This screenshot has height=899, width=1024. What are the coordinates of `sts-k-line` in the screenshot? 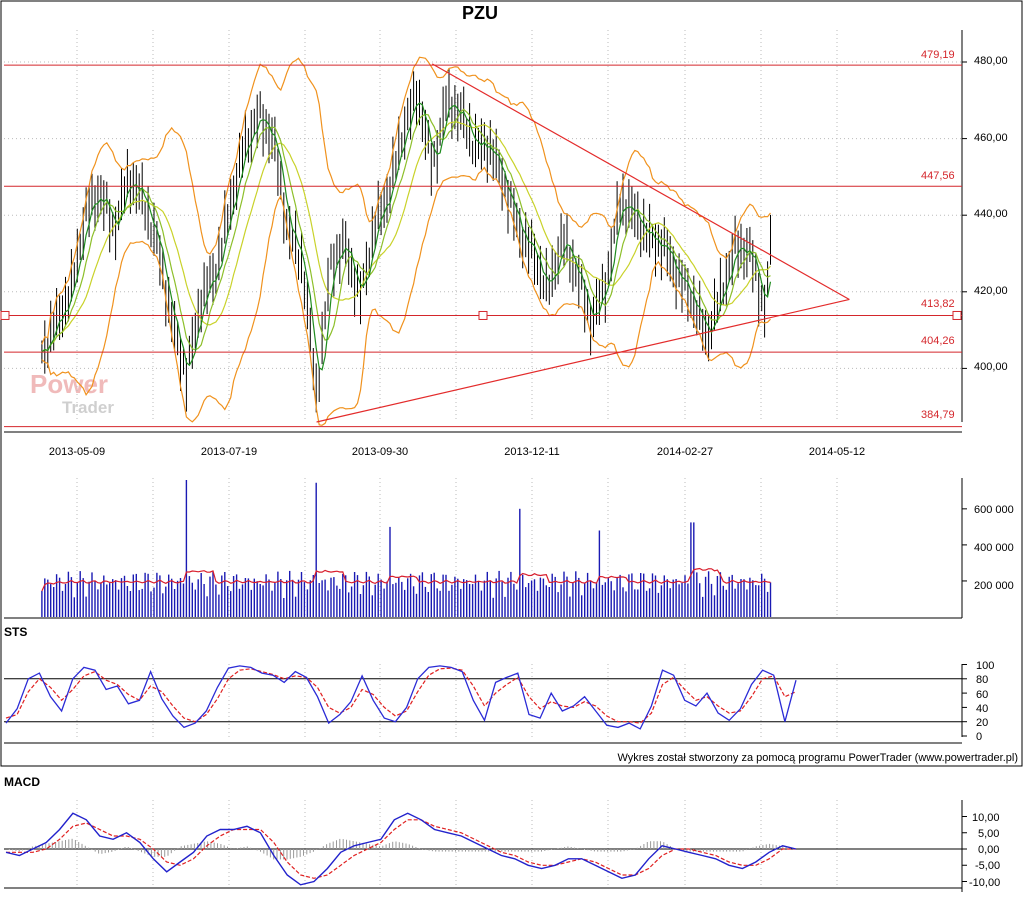 It's located at (401, 697).